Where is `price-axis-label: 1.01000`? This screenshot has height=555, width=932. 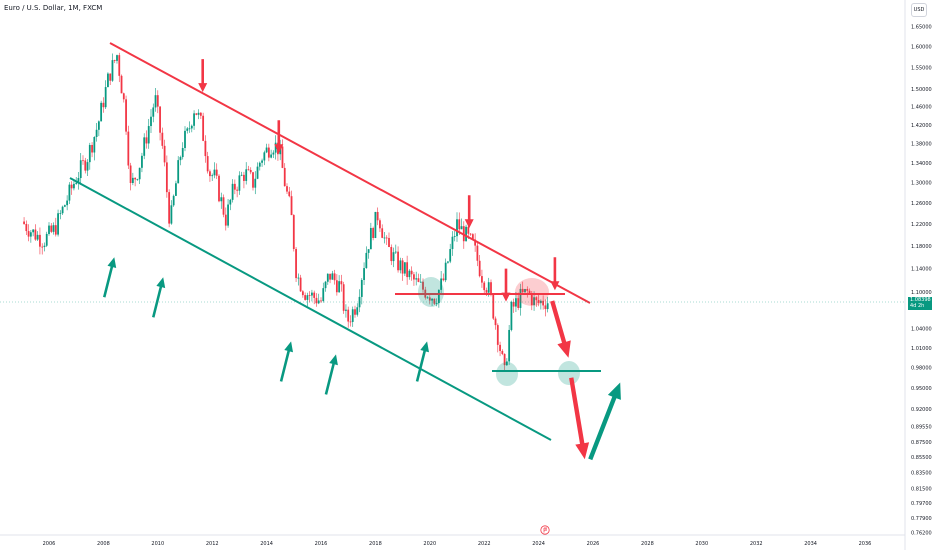
price-axis-label: 1.01000 is located at coordinates (921, 349).